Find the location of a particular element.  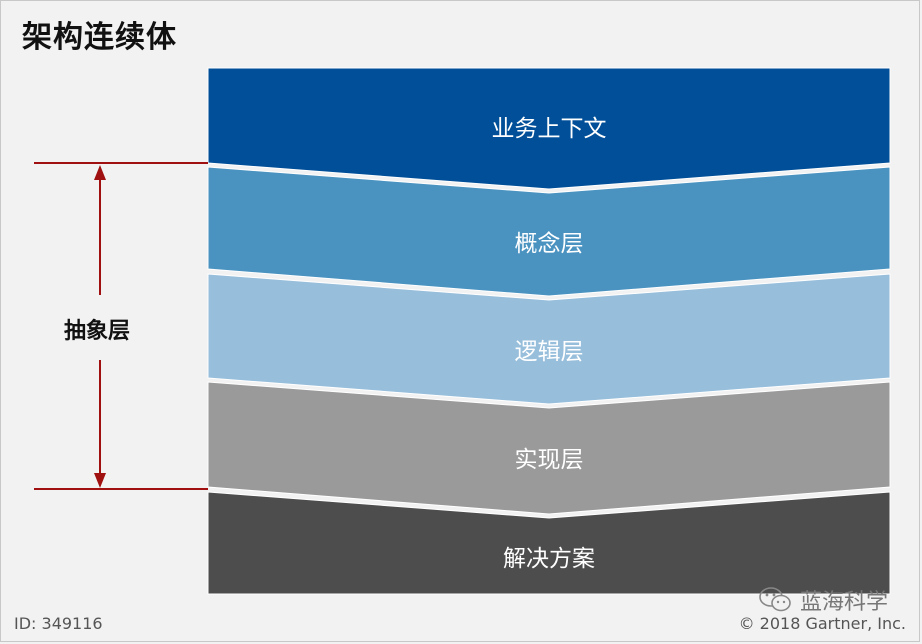

layer-label: 概念层 is located at coordinates (549, 244).